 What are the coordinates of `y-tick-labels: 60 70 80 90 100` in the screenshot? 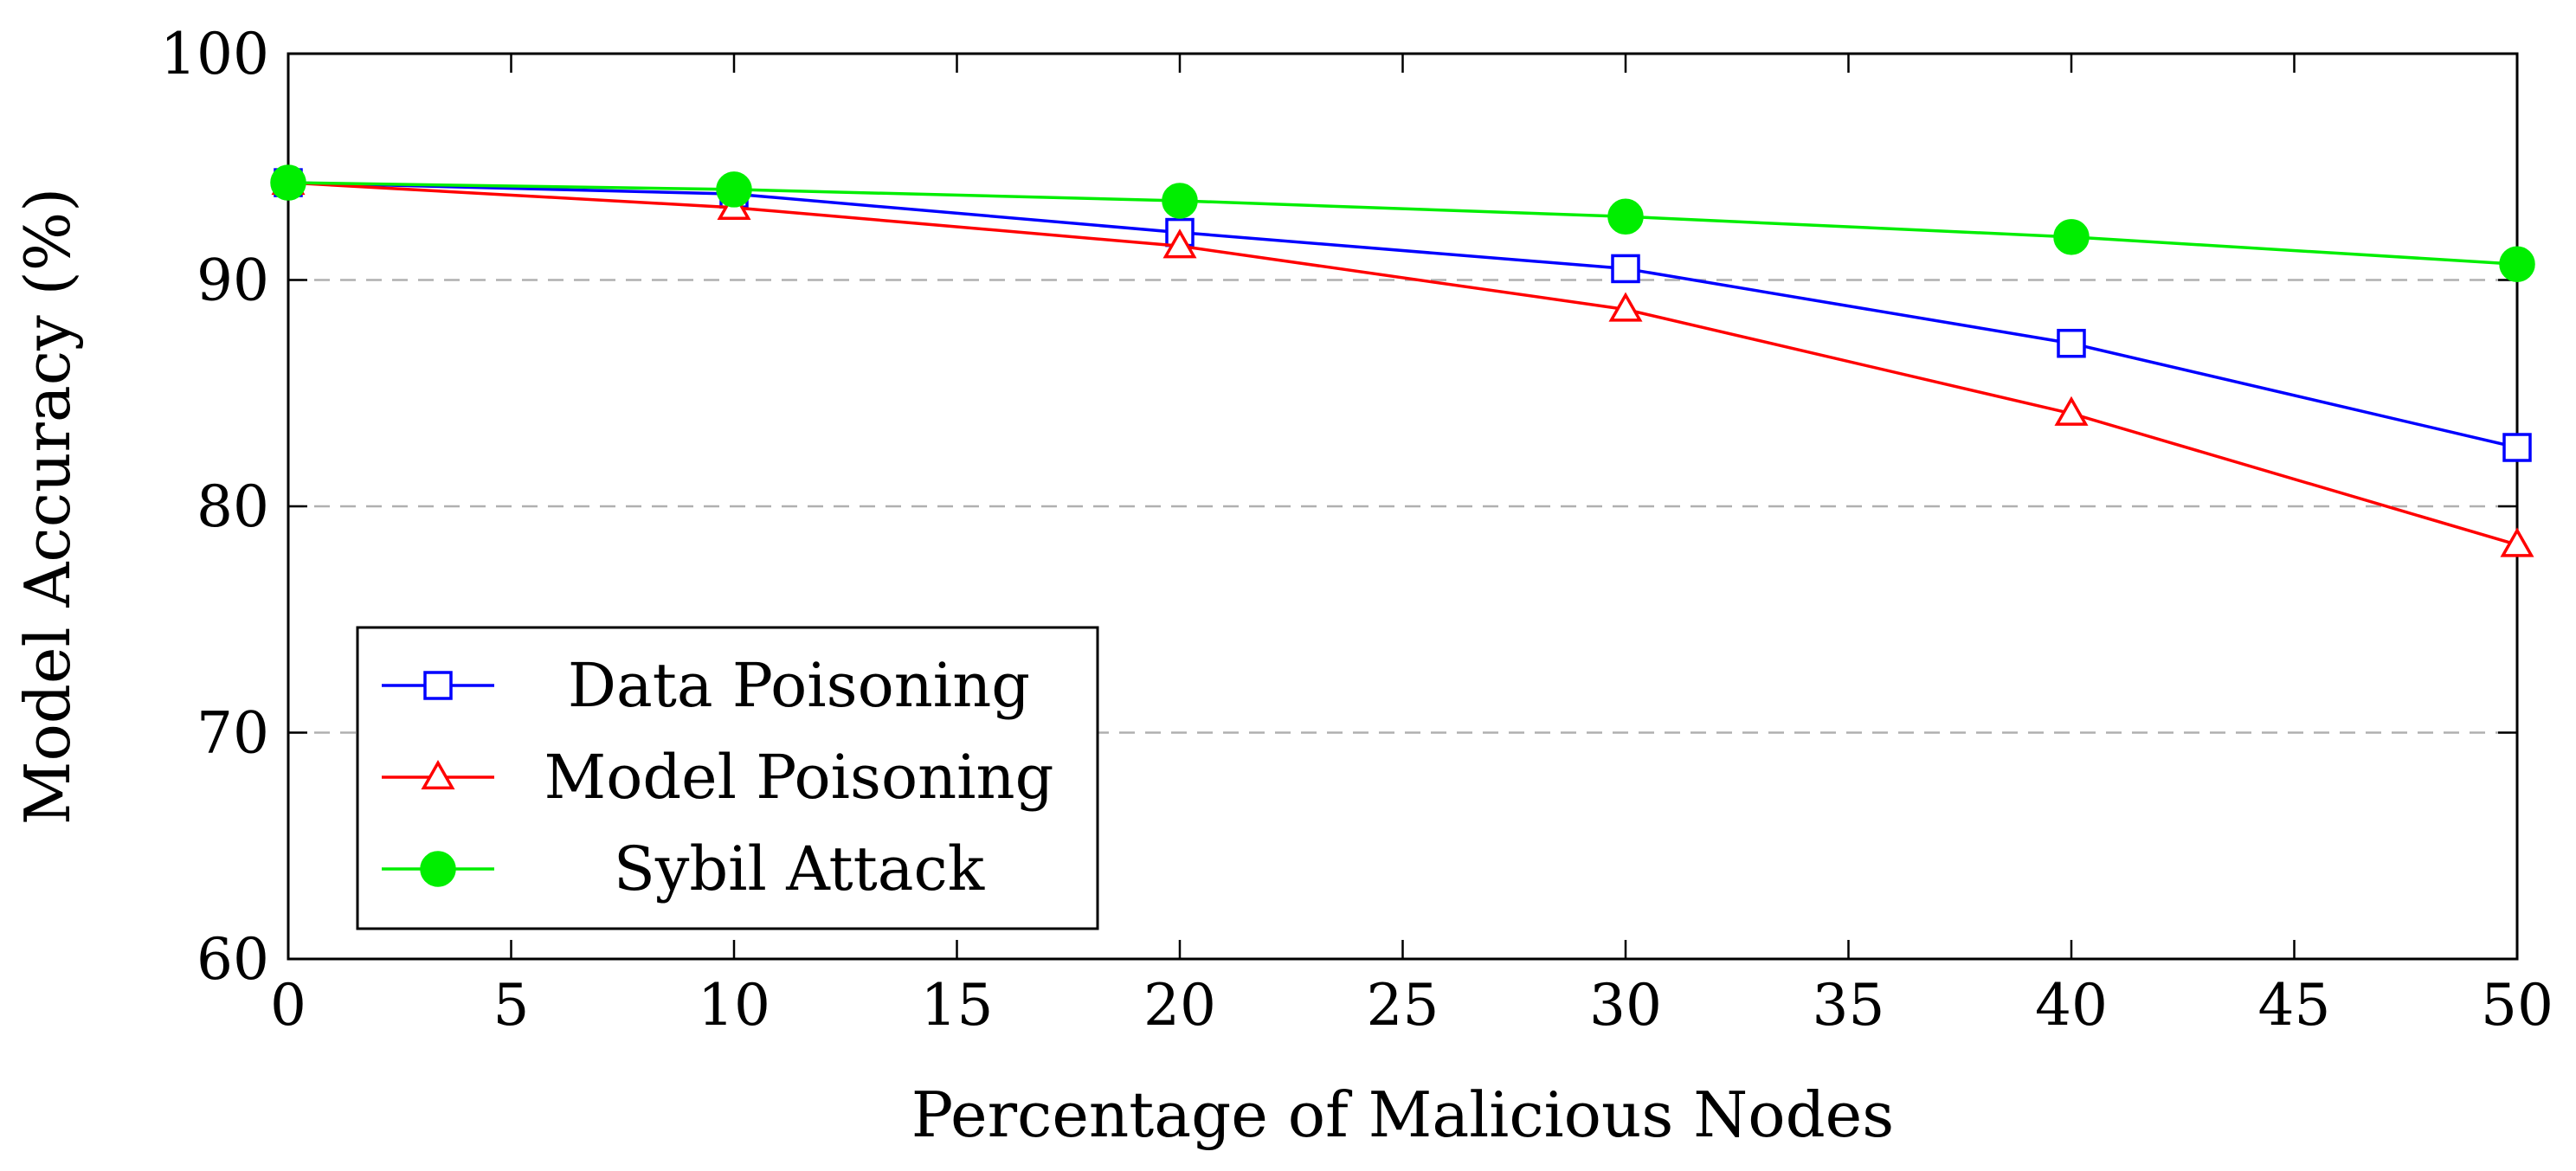 It's located at (214, 507).